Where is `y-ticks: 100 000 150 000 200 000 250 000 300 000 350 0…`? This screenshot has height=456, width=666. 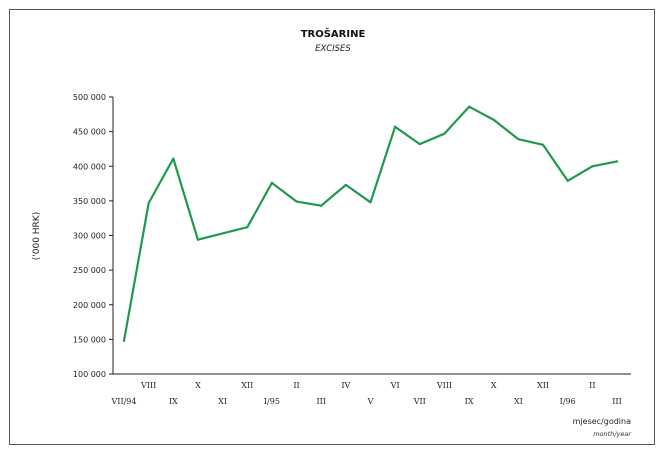 y-ticks: 100 000 150 000 200 000 250 000 300 000 350 0… is located at coordinates (93, 236).